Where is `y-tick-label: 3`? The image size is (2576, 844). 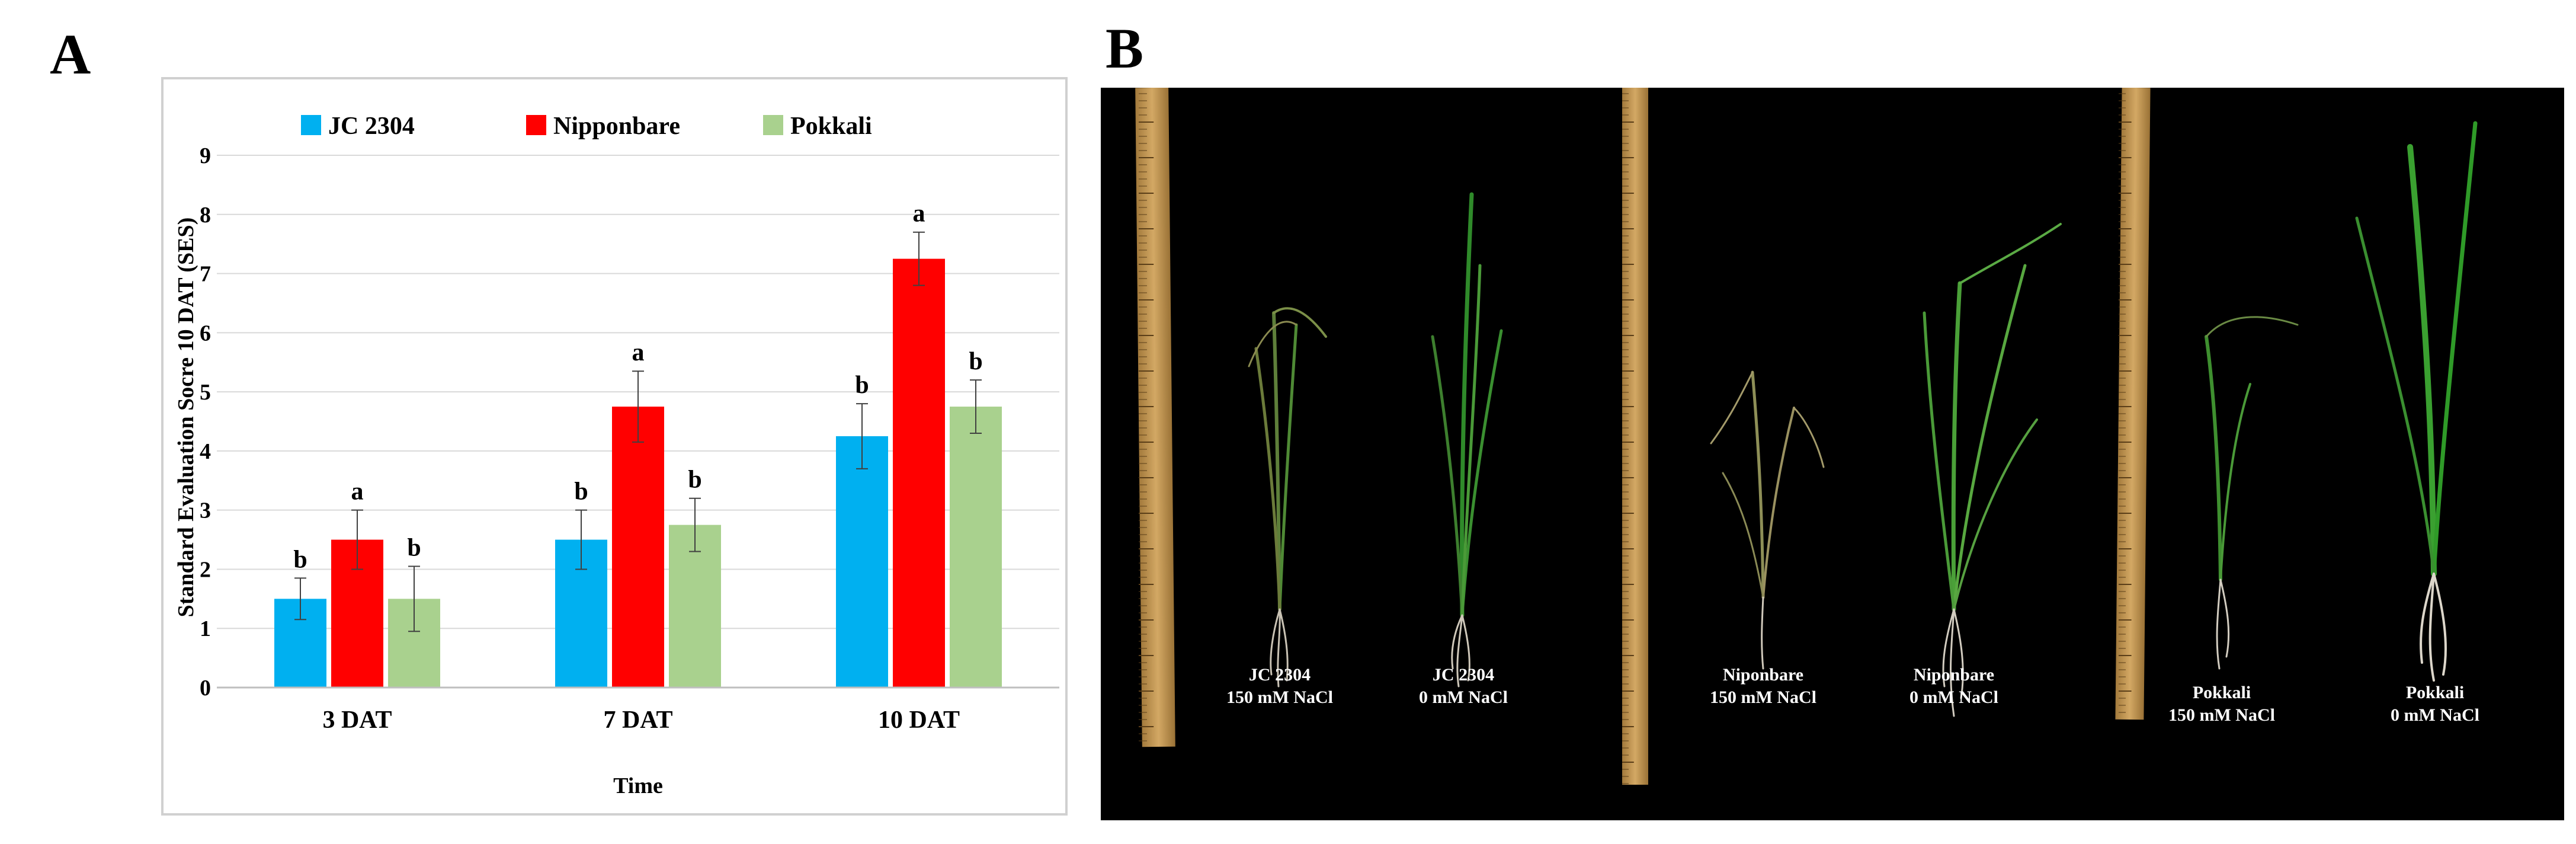
y-tick-label: 3 is located at coordinates (206, 510).